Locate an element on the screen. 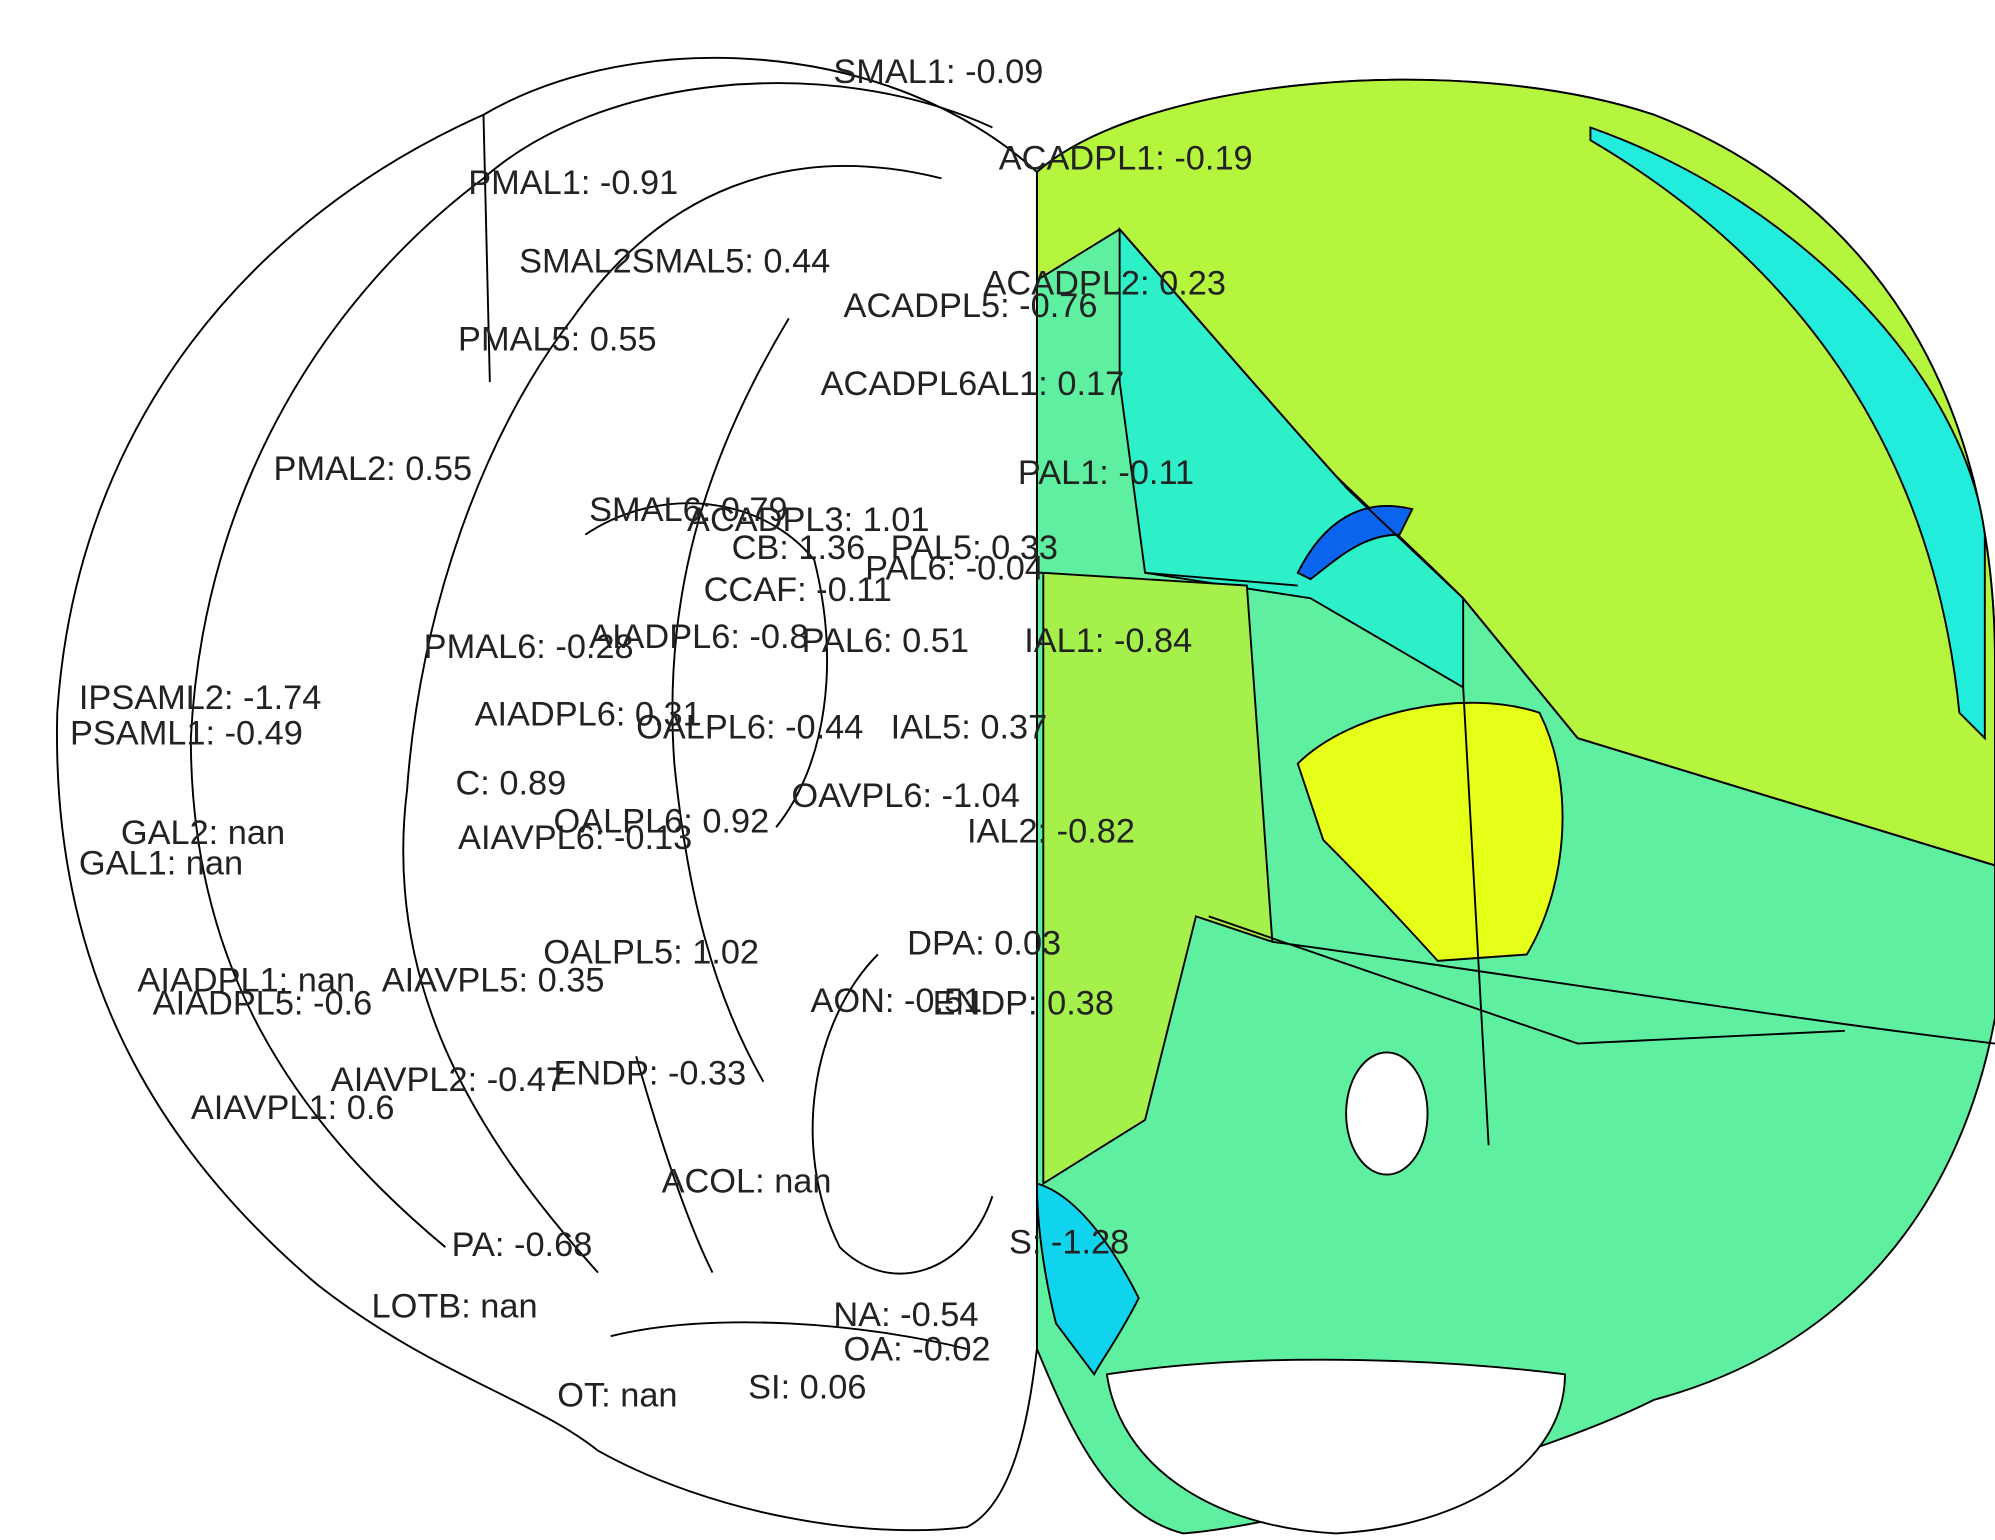 This screenshot has height=1540, width=1995. region-label: SMAL6: 0.79 is located at coordinates (688, 510).